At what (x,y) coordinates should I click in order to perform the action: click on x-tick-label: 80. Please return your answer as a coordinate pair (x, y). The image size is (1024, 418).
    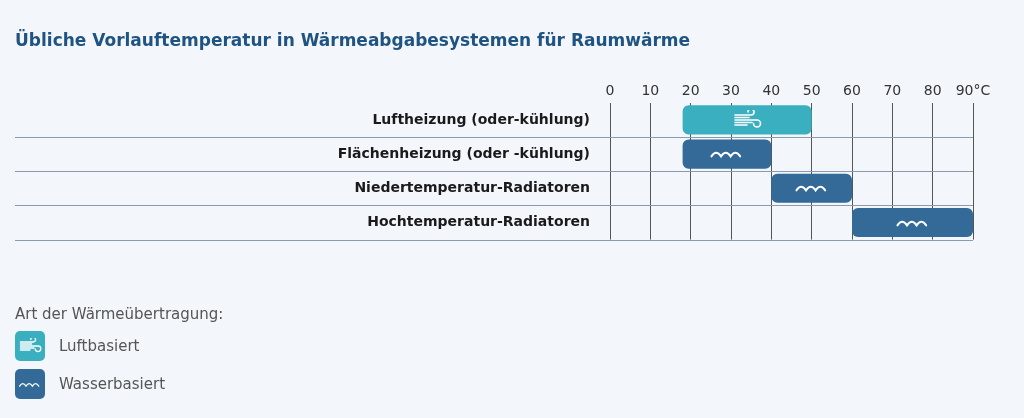
    Looking at the image, I should click on (932, 90).